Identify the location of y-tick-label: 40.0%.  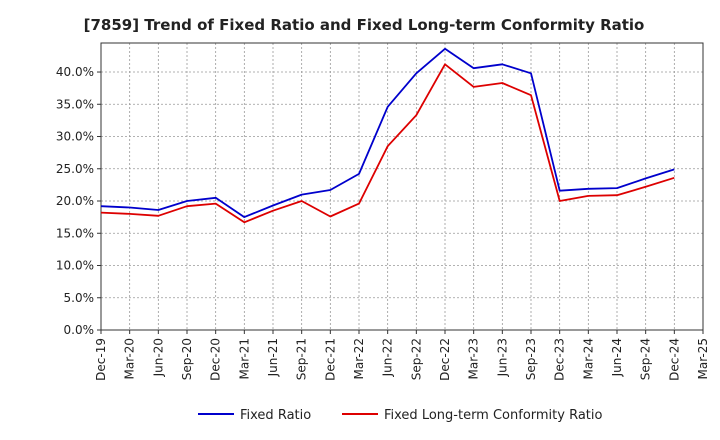
(75, 72).